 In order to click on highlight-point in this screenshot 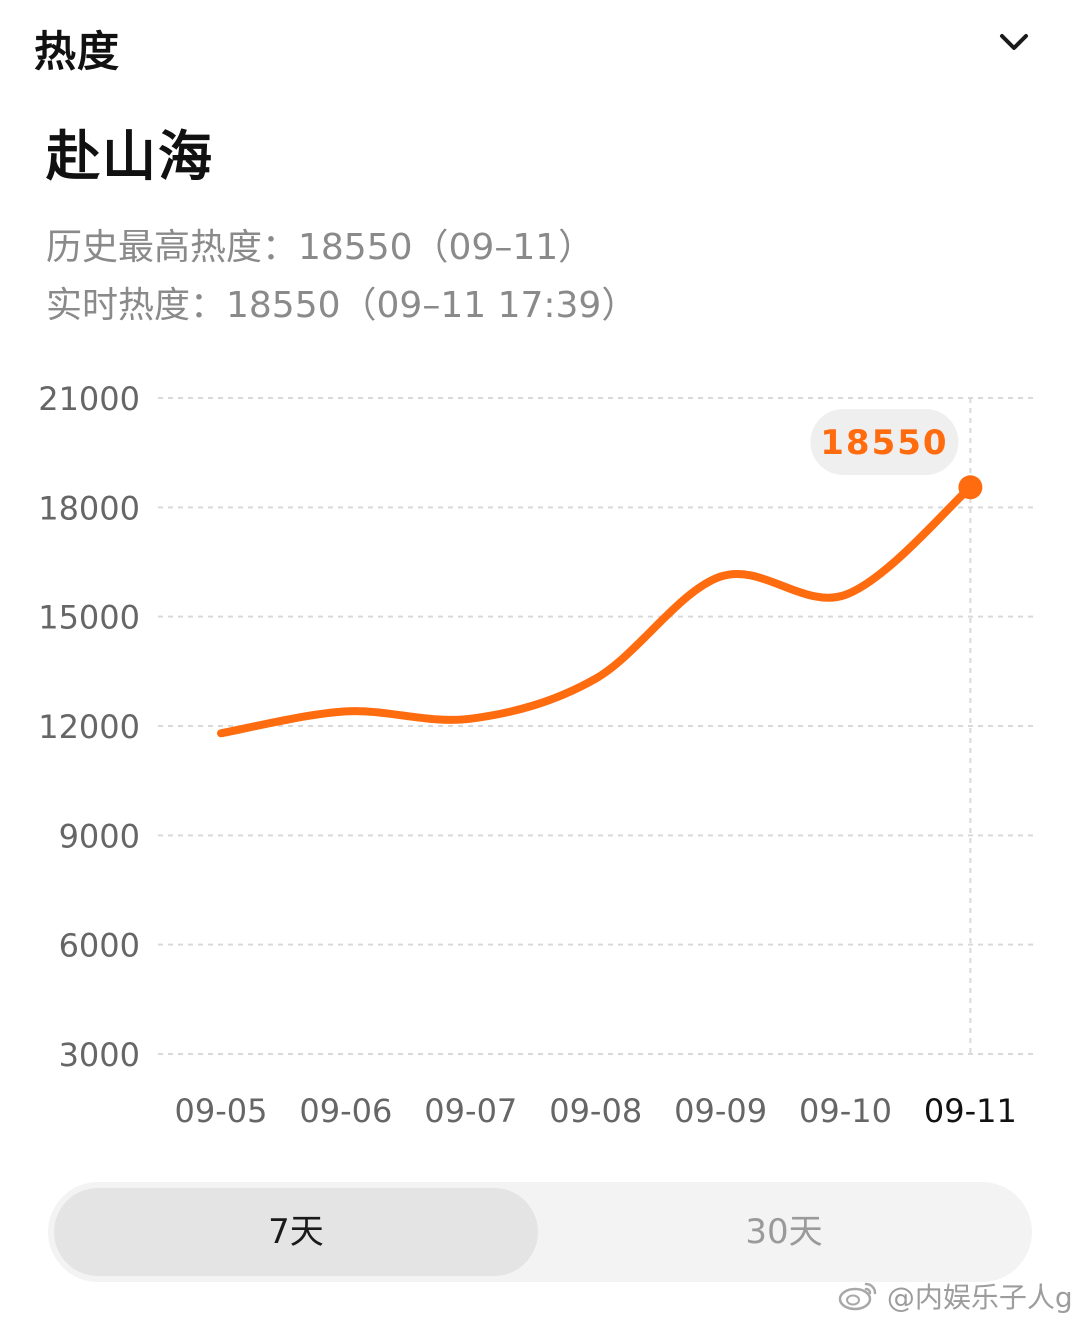, I will do `click(970, 487)`.